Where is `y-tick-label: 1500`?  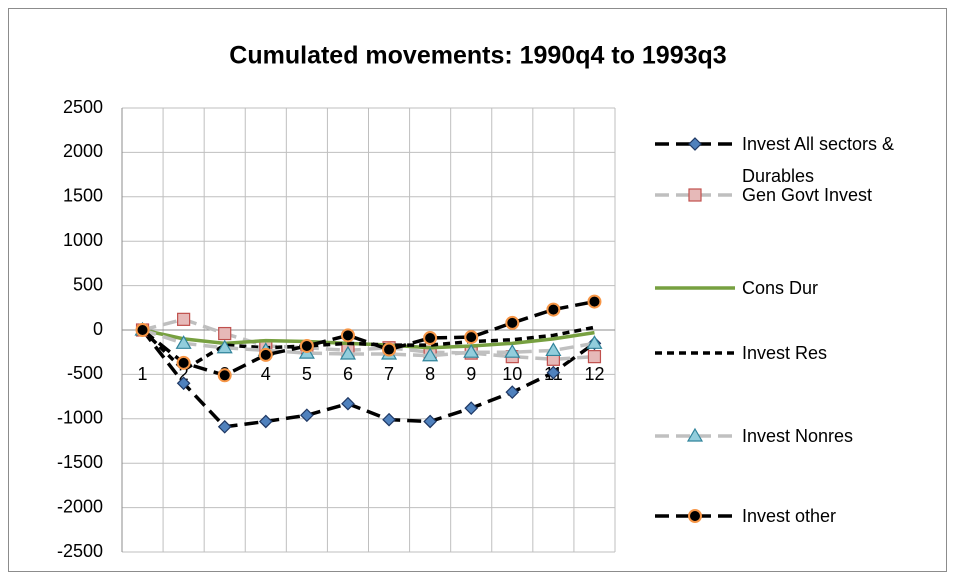 y-tick-label: 1500 is located at coordinates (83, 196).